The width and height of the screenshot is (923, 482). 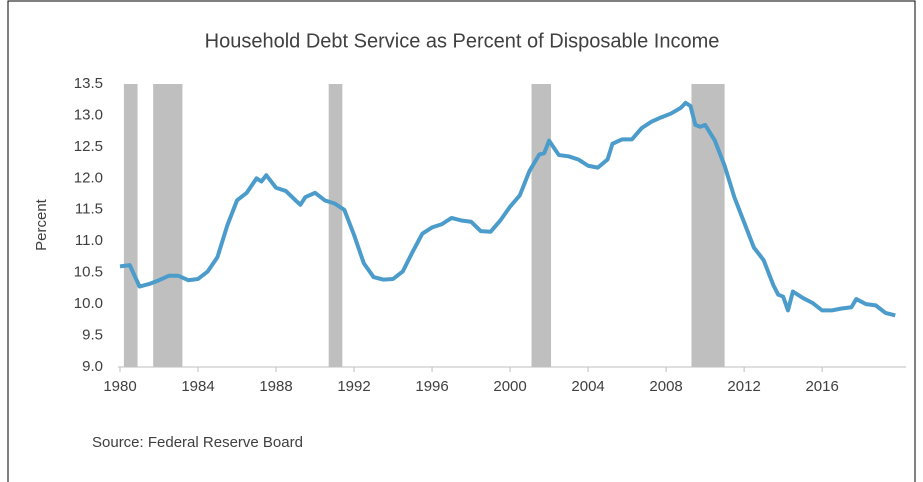 What do you see at coordinates (821, 386) in the screenshot?
I see `x-tick-label: 2016` at bounding box center [821, 386].